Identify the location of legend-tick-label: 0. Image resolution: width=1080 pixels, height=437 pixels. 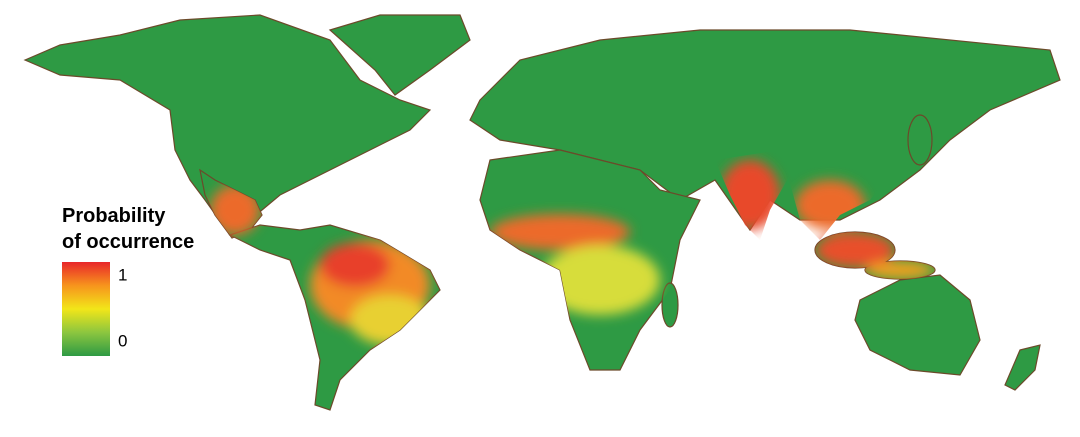
(122, 340).